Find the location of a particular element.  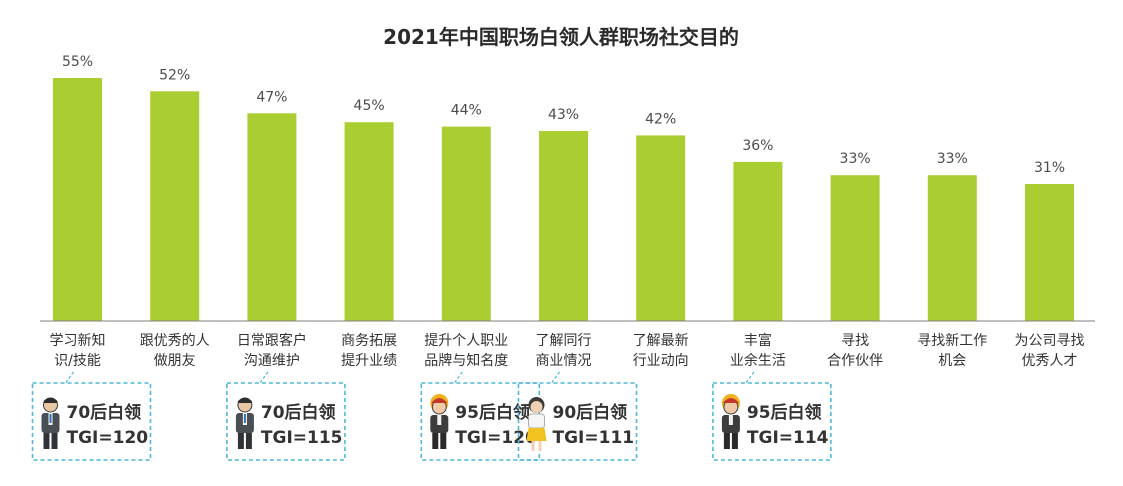

value-label-9: 33% is located at coordinates (952, 159).